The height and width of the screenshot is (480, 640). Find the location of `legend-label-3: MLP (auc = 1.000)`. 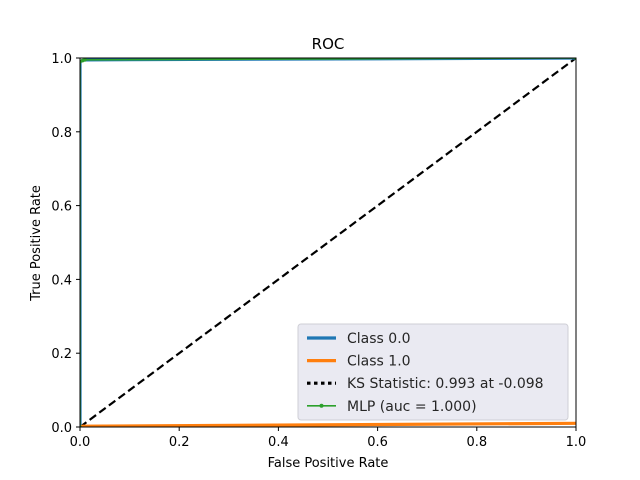

legend-label-3: MLP (auc = 1.000) is located at coordinates (412, 407).